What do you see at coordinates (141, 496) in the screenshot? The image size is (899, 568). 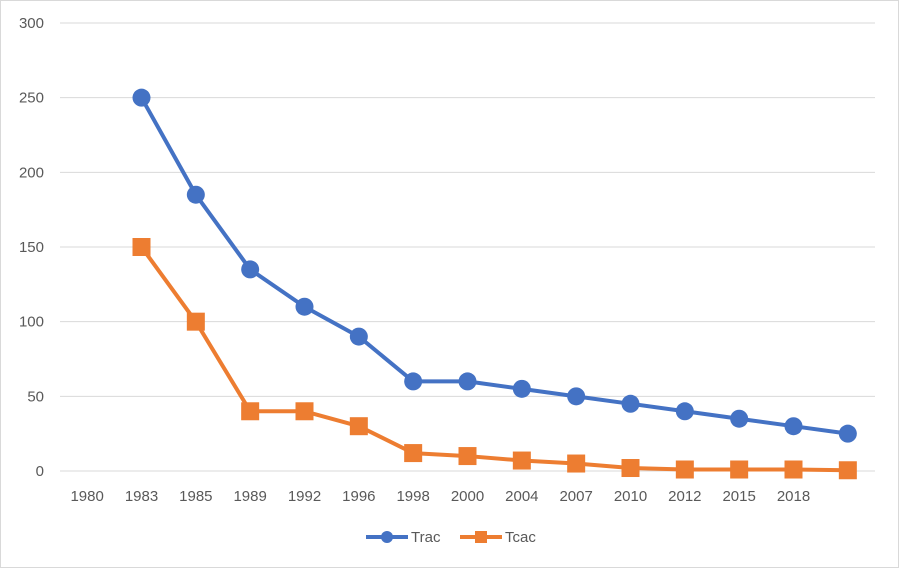 I see `x-tick-label: 1983` at bounding box center [141, 496].